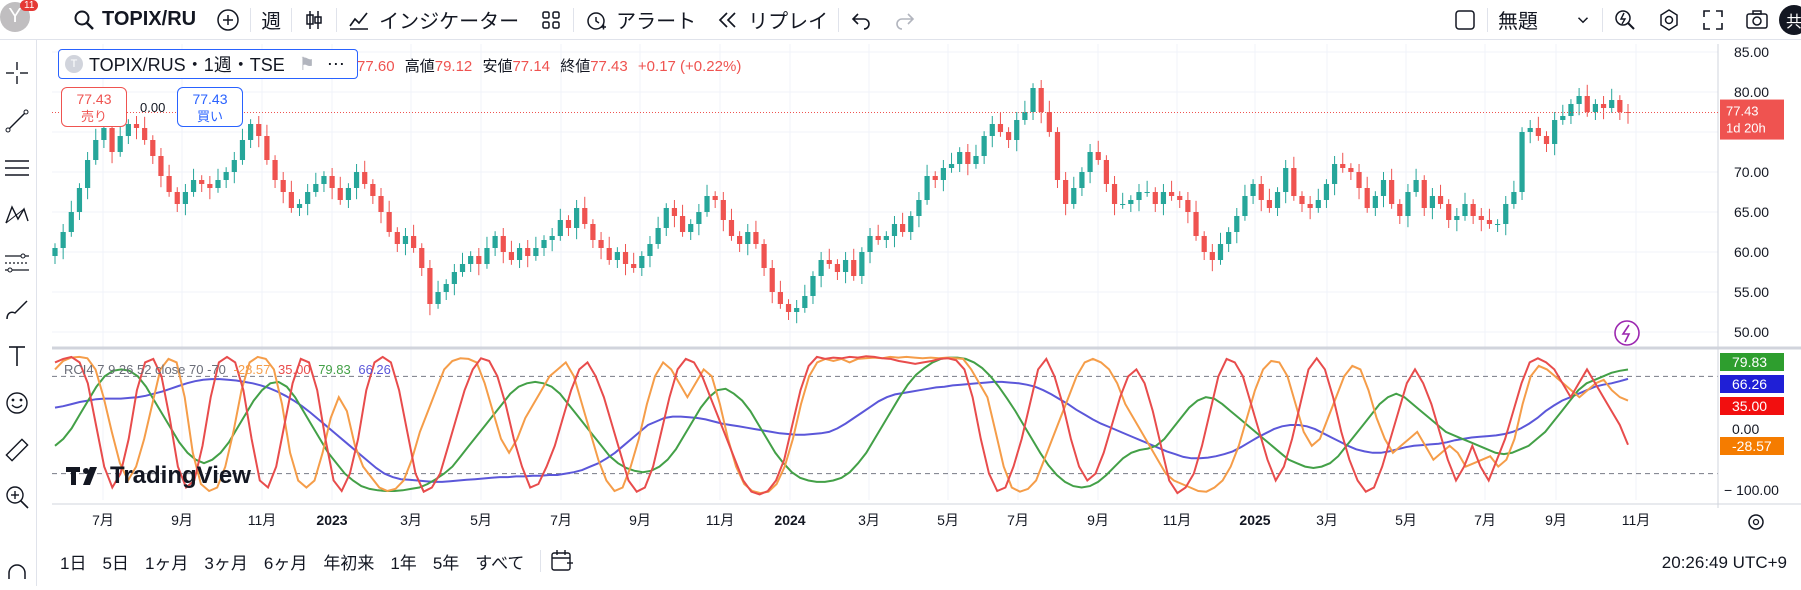  What do you see at coordinates (1669, 20) in the screenshot?
I see `settings-button` at bounding box center [1669, 20].